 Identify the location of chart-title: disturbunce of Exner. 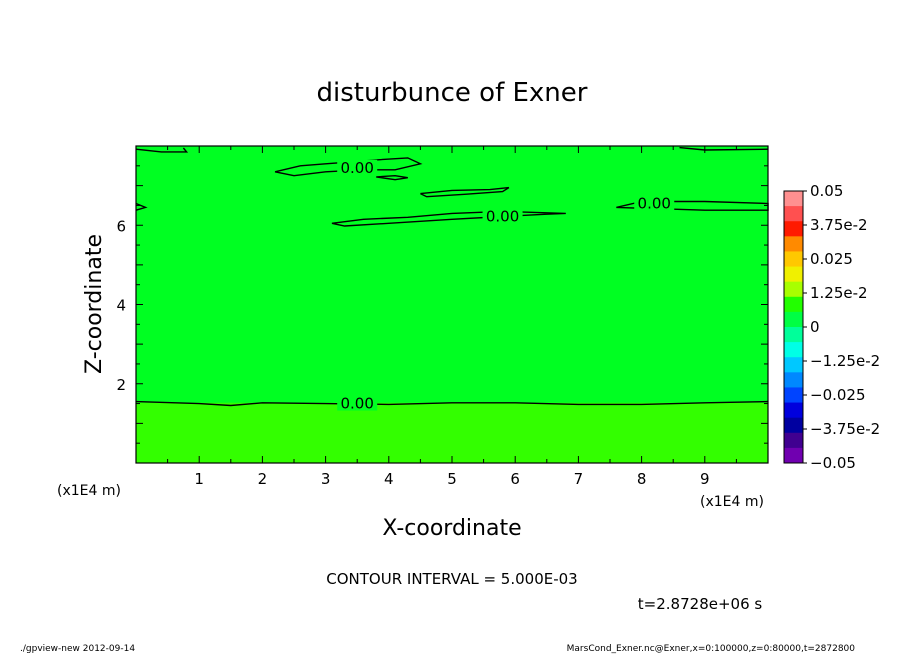
(452, 93).